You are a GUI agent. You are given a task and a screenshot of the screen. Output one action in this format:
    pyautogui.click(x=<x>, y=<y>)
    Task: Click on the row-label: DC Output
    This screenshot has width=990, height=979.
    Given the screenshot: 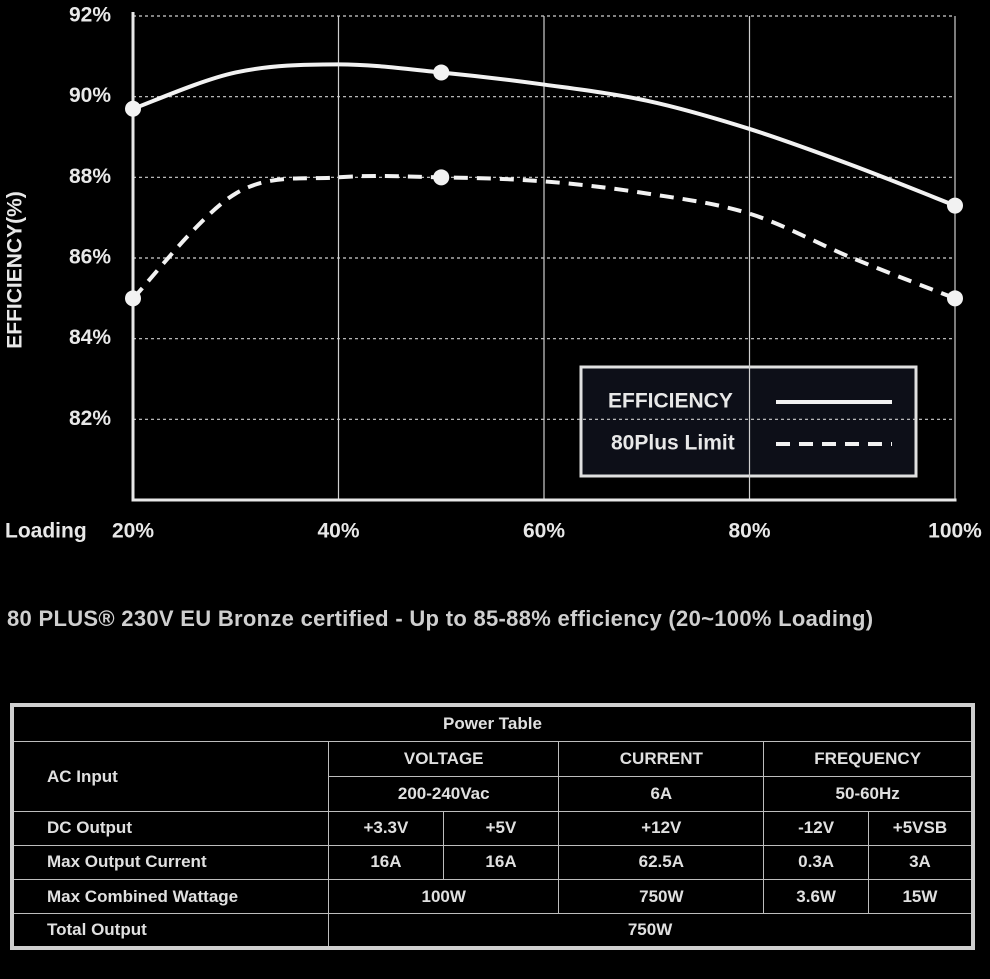 What is the action you would take?
    pyautogui.click(x=170, y=828)
    